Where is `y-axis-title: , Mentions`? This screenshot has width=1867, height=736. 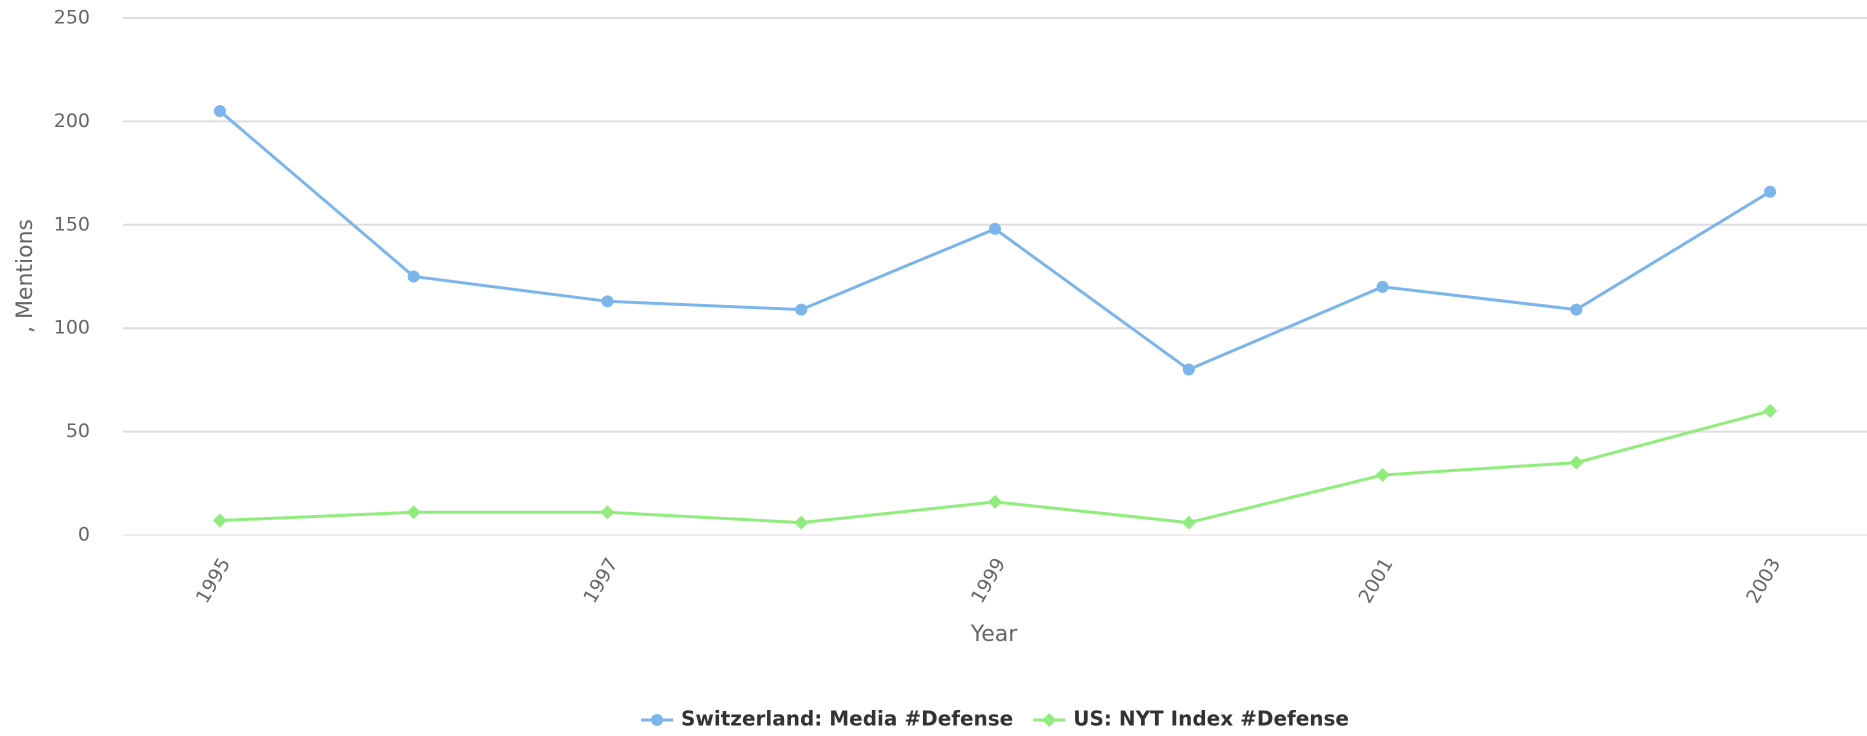
y-axis-title: , Mentions is located at coordinates (25, 276).